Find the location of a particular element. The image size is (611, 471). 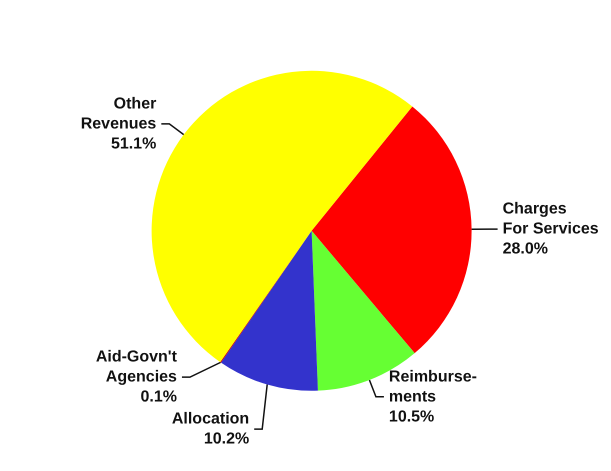

slice-label: Reimburse-ments is located at coordinates (432, 387).